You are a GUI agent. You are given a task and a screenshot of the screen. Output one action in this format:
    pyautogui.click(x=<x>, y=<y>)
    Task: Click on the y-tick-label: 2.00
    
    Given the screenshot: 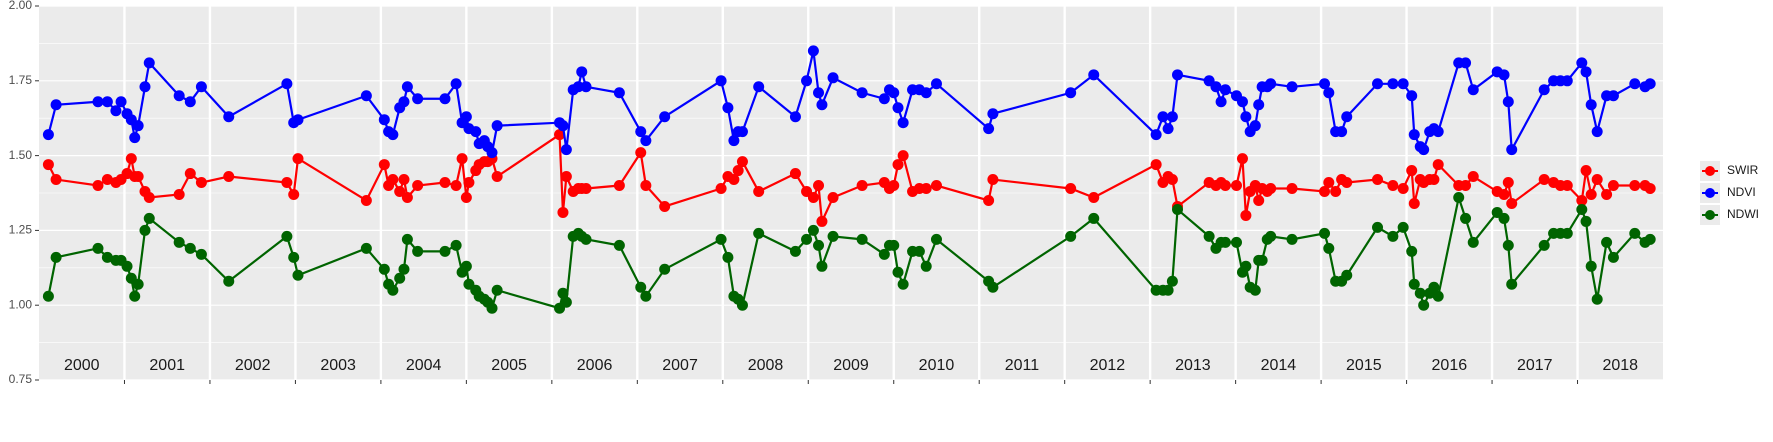 What is the action you would take?
    pyautogui.click(x=21, y=6)
    